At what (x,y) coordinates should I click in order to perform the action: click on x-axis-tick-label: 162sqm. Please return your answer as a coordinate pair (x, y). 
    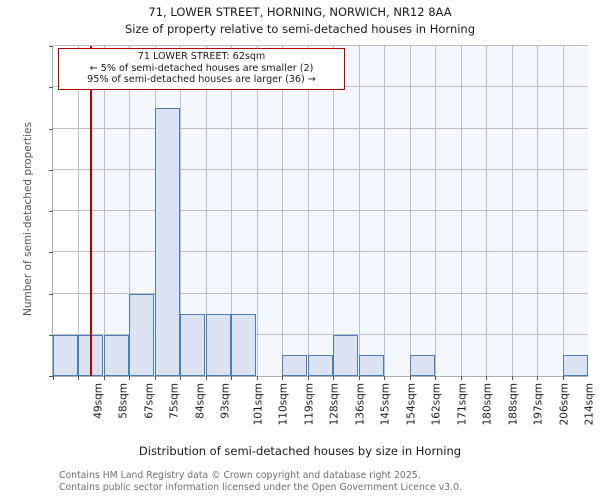
    Looking at the image, I should click on (436, 404).